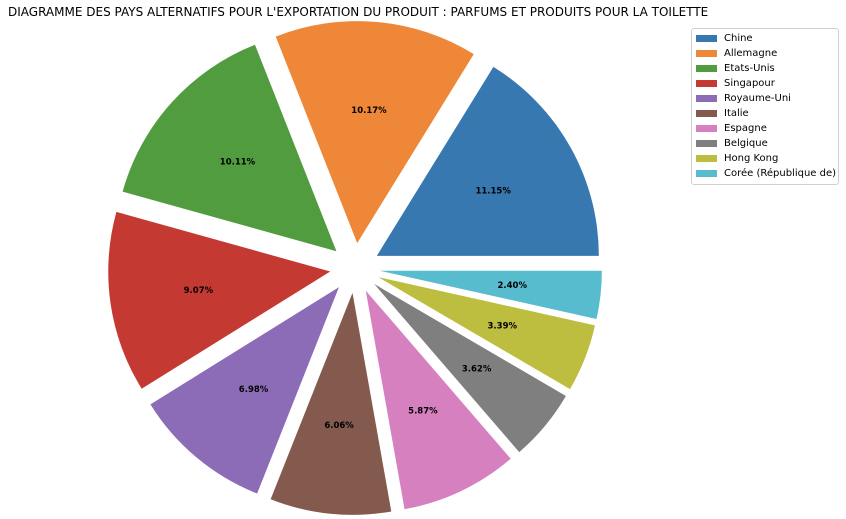  I want to click on pie-slice-allemagne, so click(374, 132).